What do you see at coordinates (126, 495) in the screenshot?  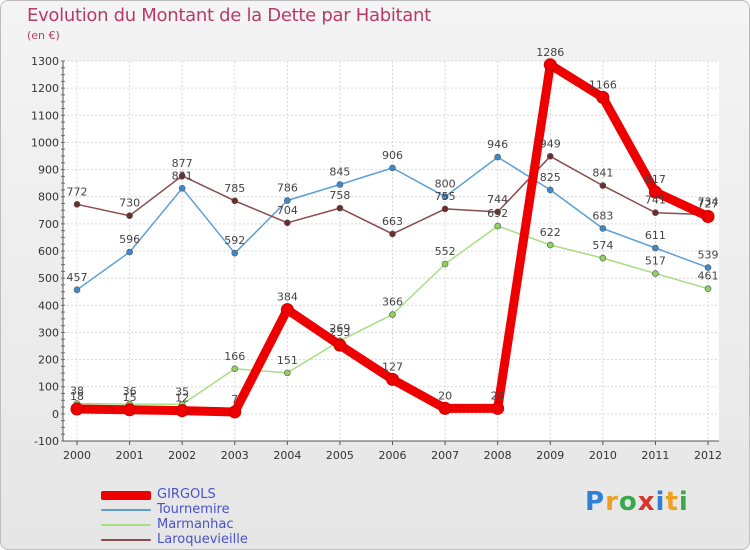 I see `legend-swatch-girgols` at bounding box center [126, 495].